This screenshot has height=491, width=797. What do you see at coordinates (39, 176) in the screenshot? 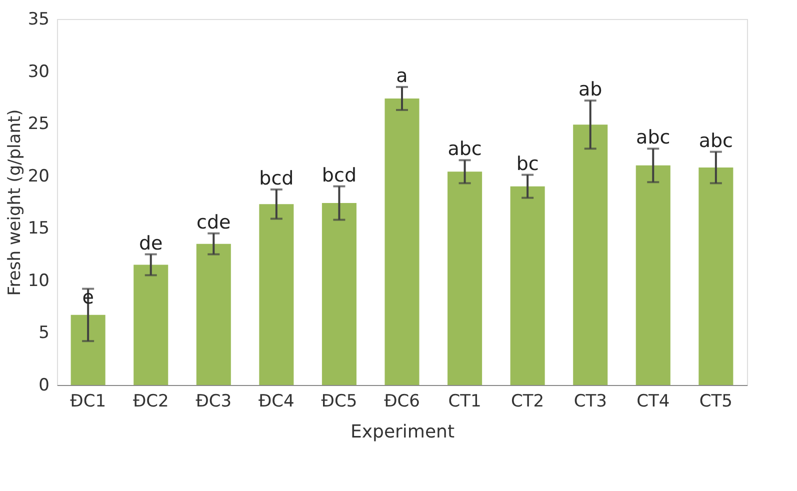
I see `y-tick-label: 20` at bounding box center [39, 176].